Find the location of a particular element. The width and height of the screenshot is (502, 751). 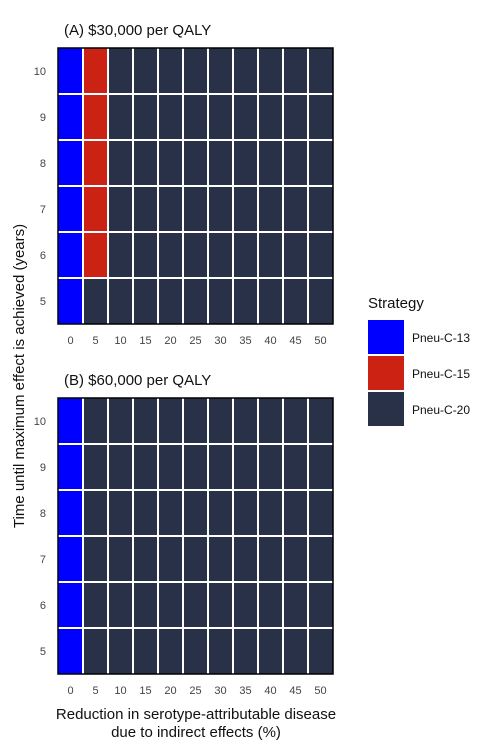

panel-b-title: (B) $60,000 per QALY is located at coordinates (137, 380).